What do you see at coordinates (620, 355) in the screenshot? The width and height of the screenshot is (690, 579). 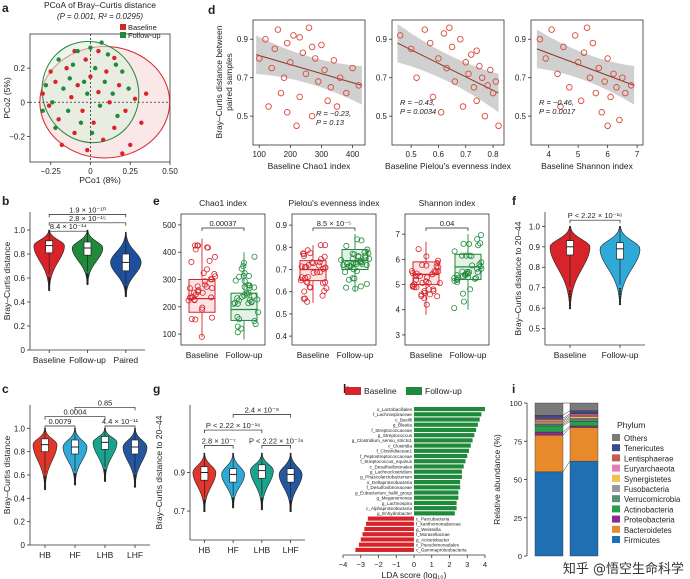 I see `x-tick-label: Follow-up` at bounding box center [620, 355].